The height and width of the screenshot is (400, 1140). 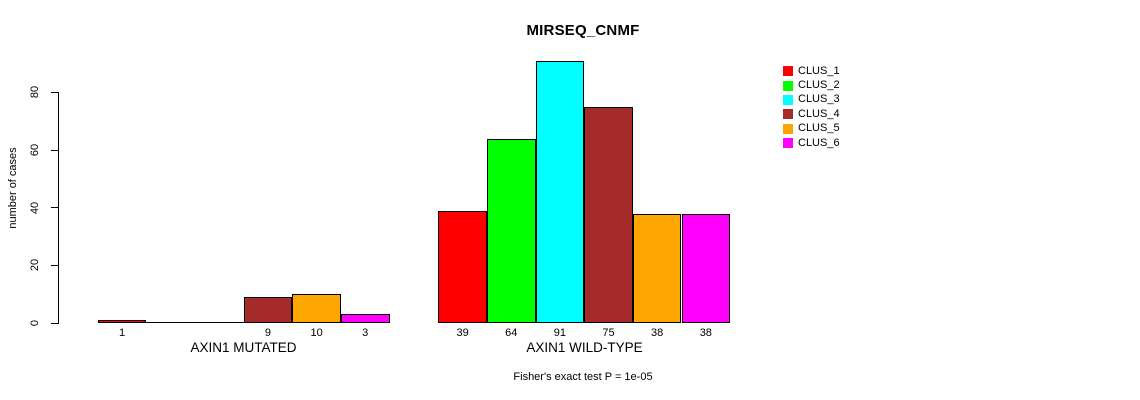 What do you see at coordinates (13, 188) in the screenshot?
I see `y-axis-label: number of cases` at bounding box center [13, 188].